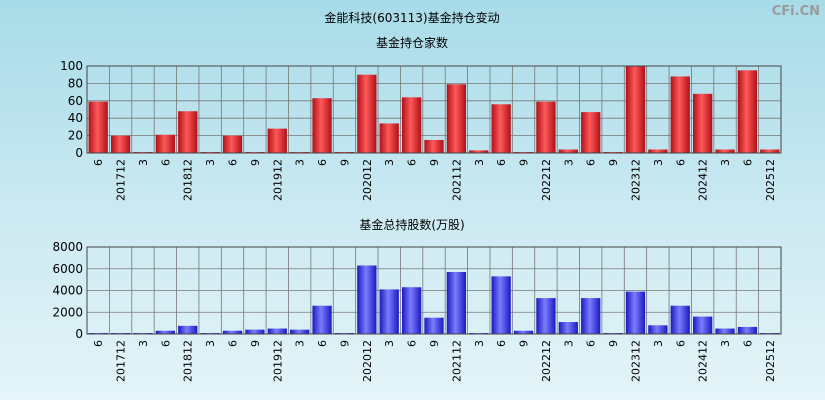  I want to click on chart2-xtick-label: 201712, so click(121, 361).